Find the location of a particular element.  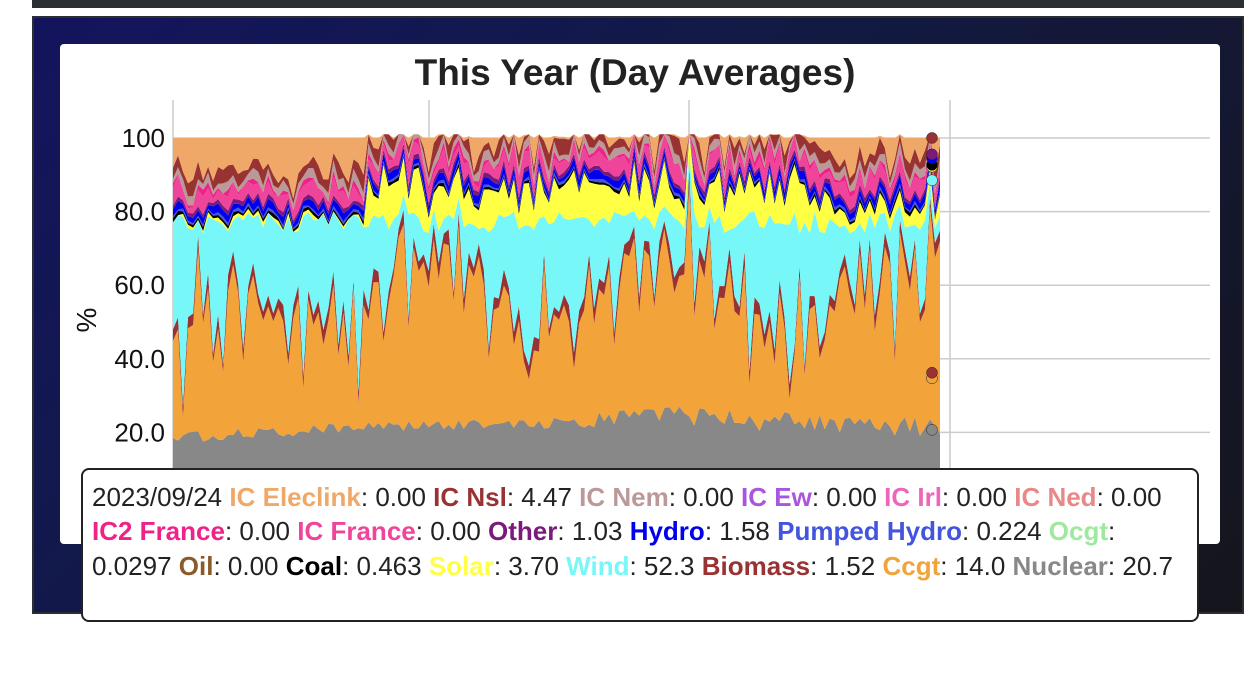

series-area-ic-nsl is located at coordinates (556, 169).